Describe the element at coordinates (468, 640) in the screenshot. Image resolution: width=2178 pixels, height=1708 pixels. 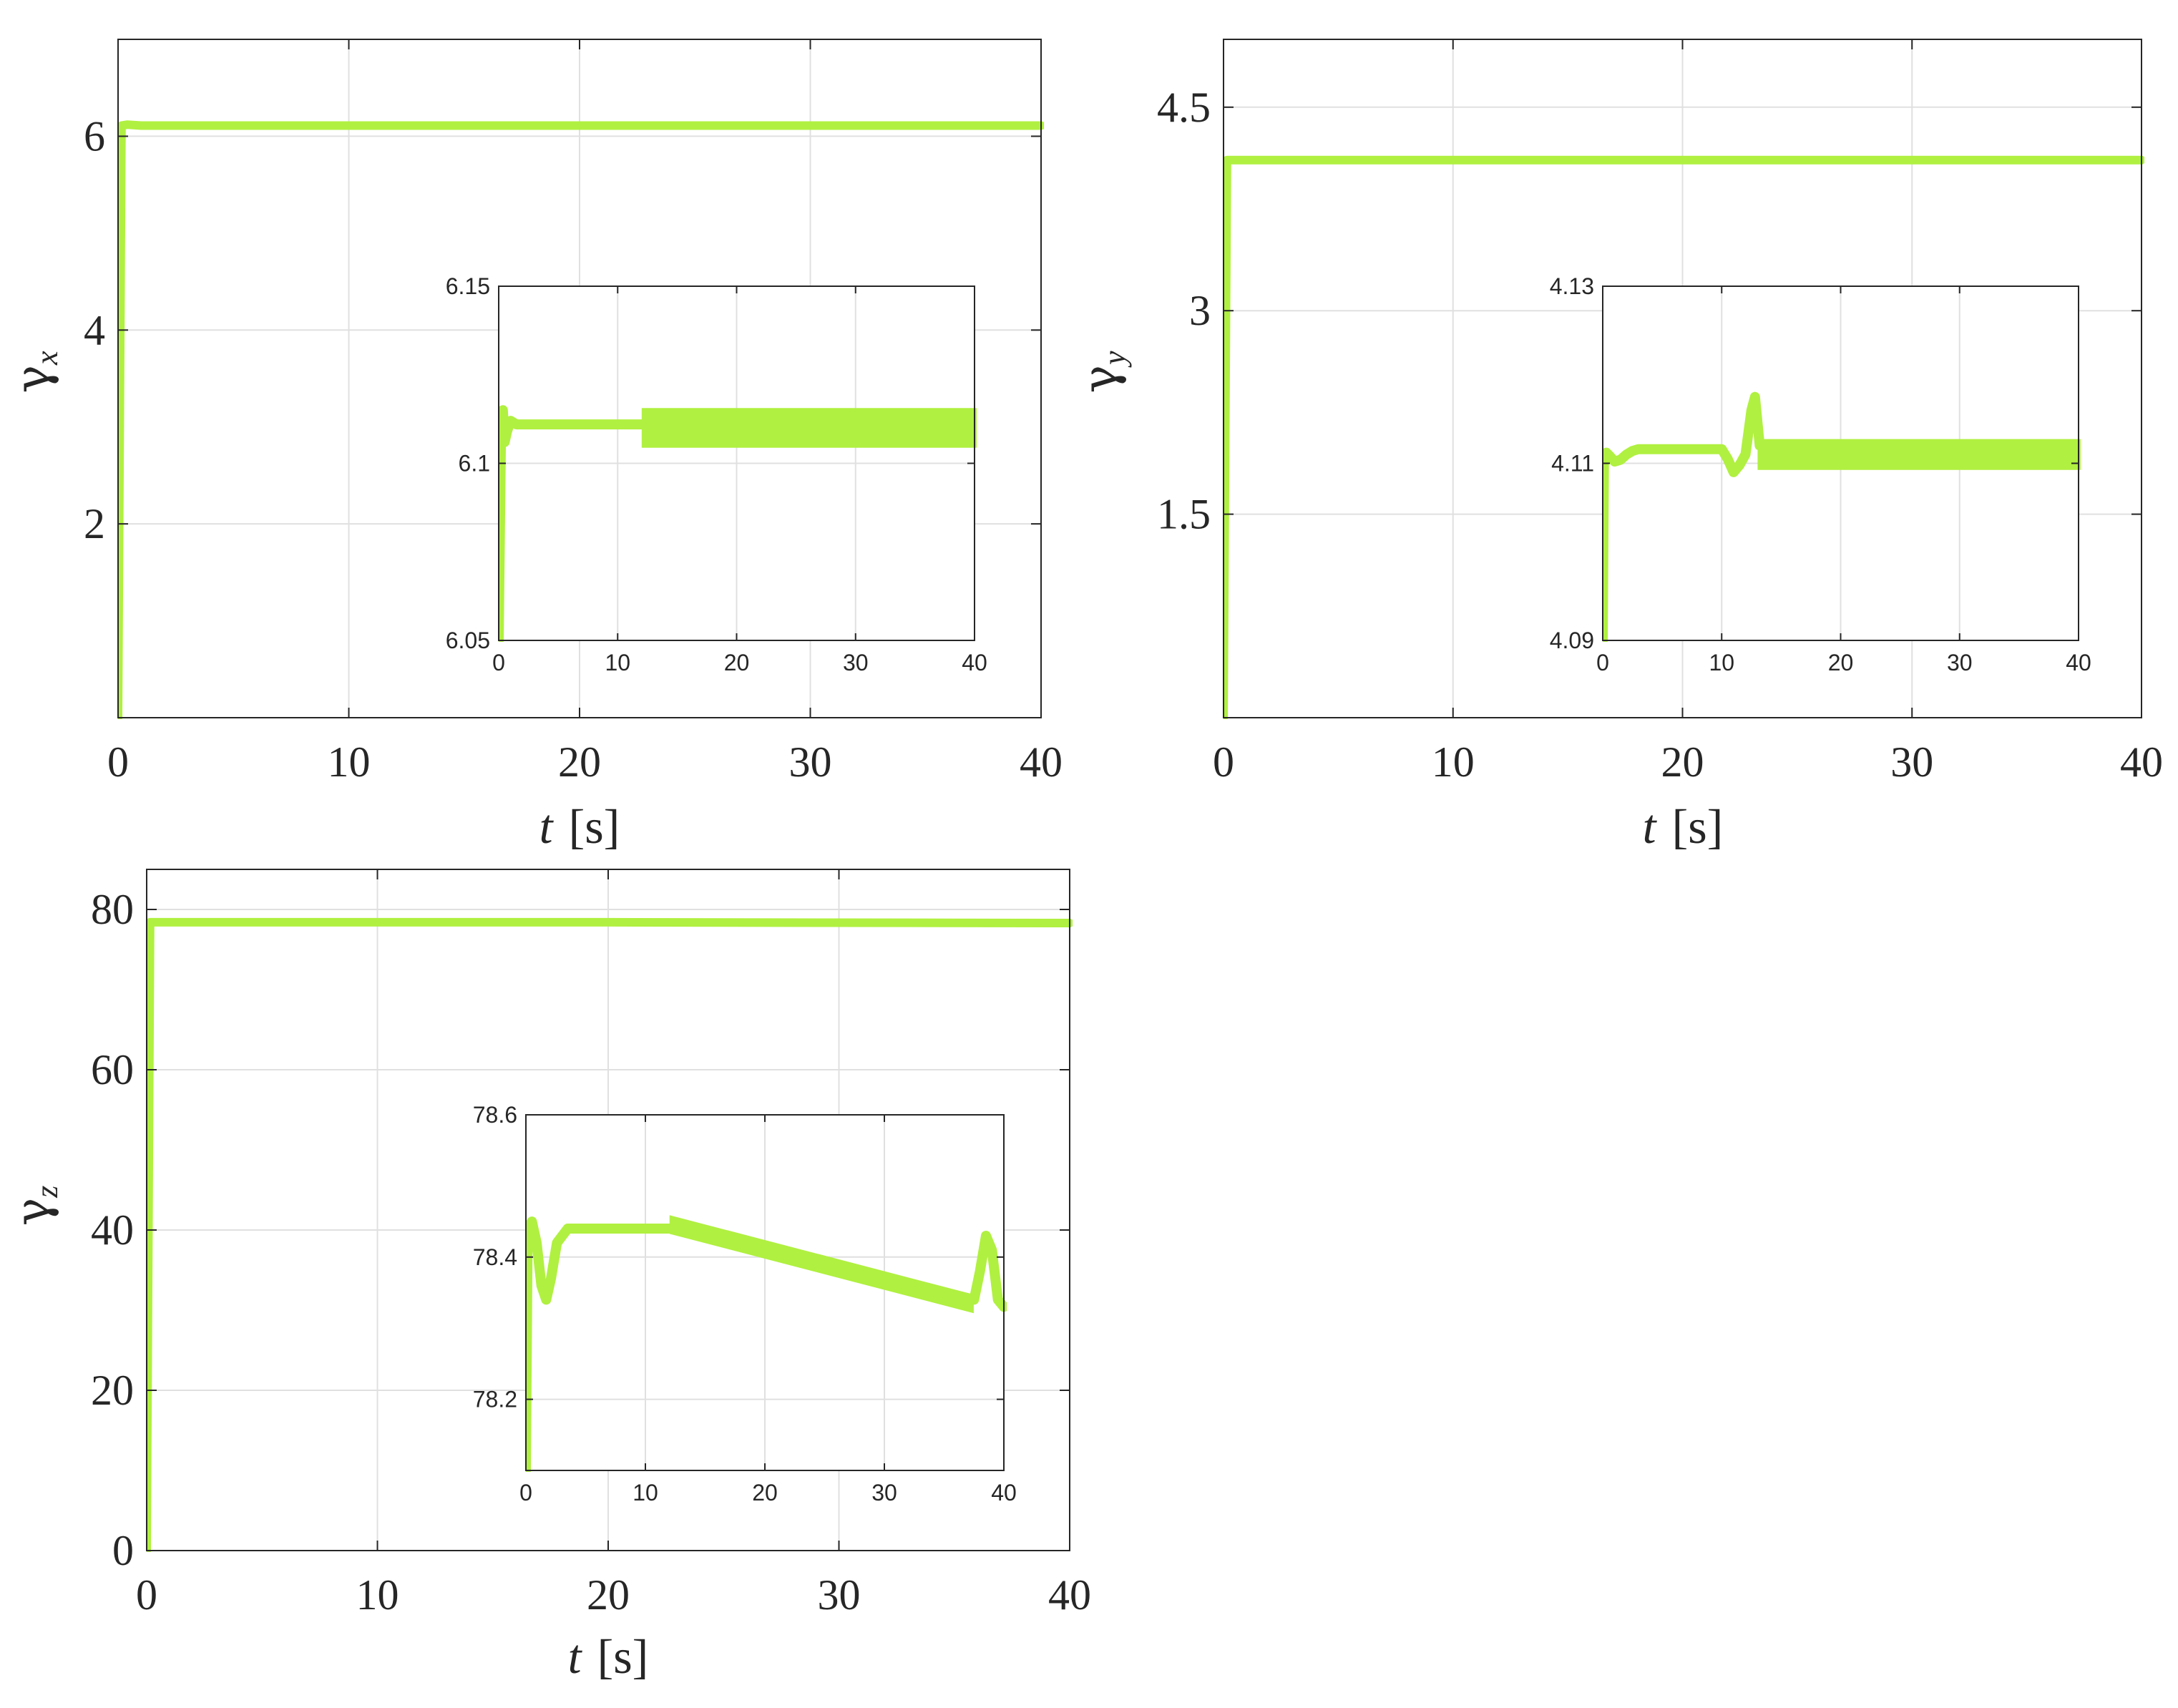
I see `y-tick-label: 6.05` at that location.